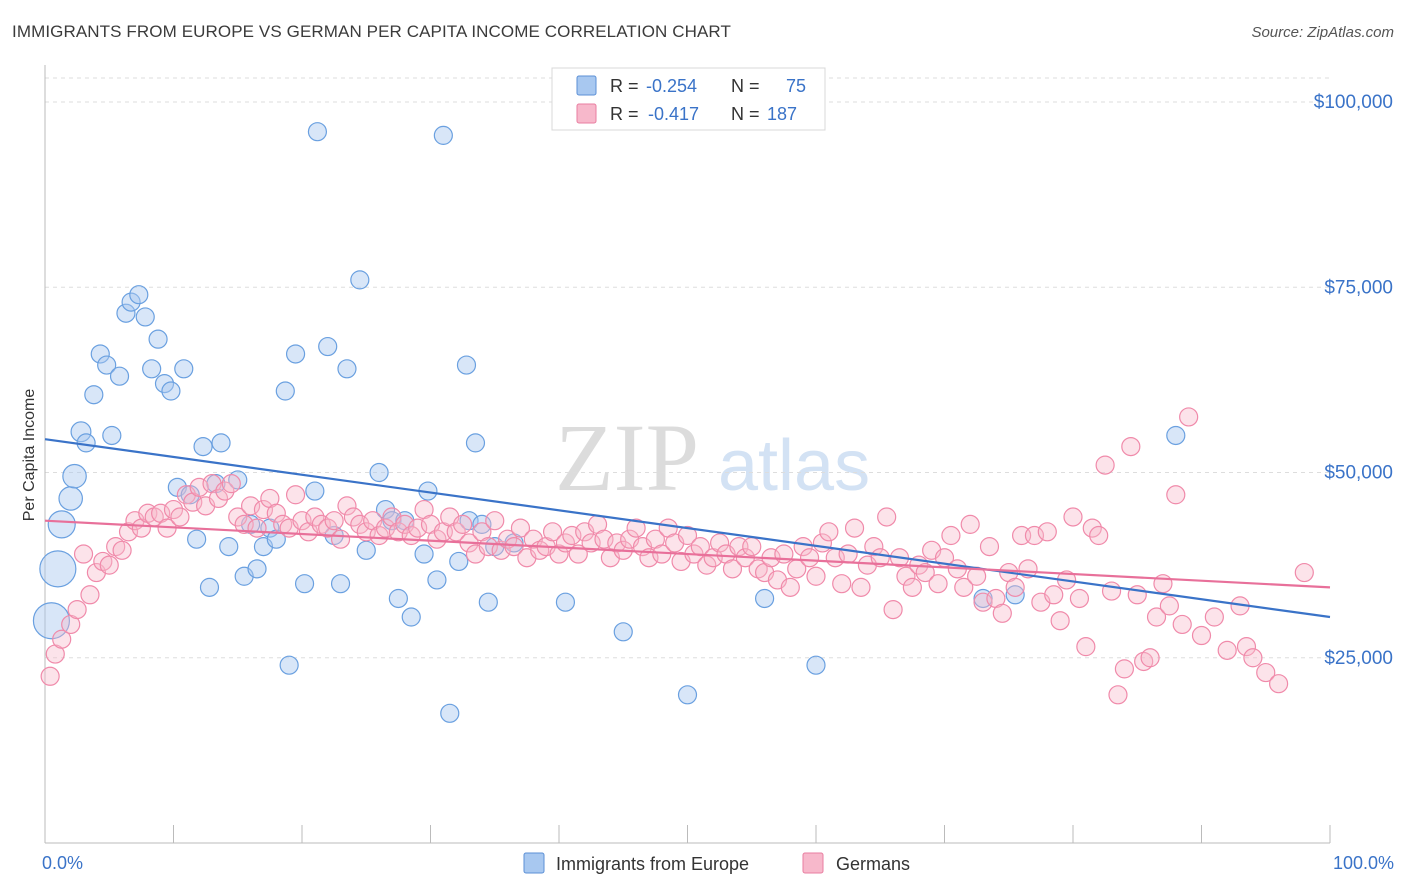 The height and width of the screenshot is (892, 1406). Describe the element at coordinates (1353, 380) in the screenshot. I see `y-tick-labels: $25,000 $50,000 $75,000 $100,000` at that location.